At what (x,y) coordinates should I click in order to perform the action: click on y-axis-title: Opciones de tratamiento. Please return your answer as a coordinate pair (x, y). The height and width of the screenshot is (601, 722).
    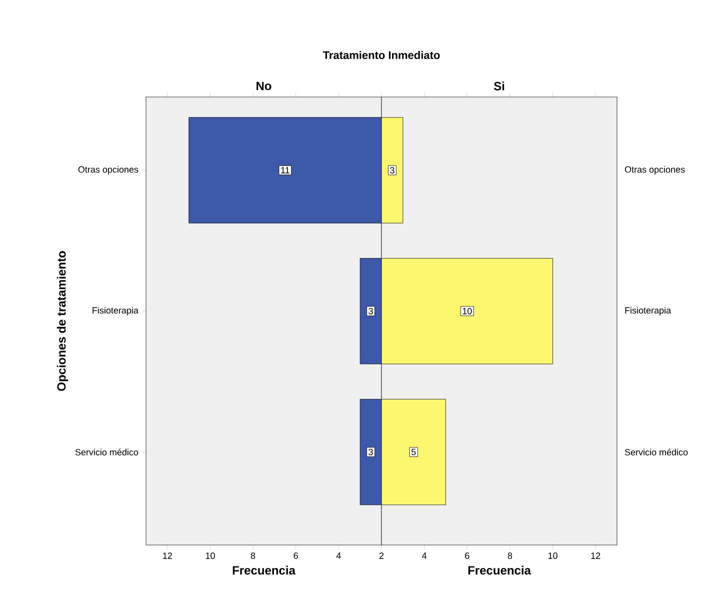
    Looking at the image, I should click on (62, 321).